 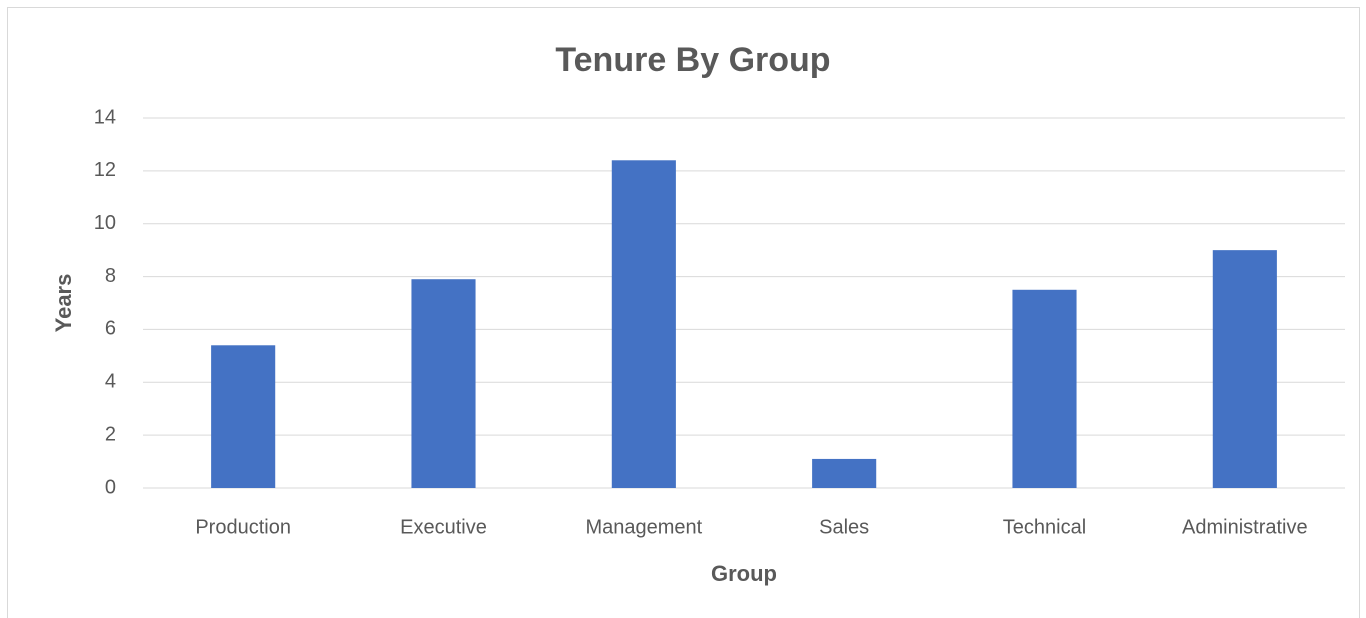 I want to click on x-tick-label: Management, so click(x=643, y=527).